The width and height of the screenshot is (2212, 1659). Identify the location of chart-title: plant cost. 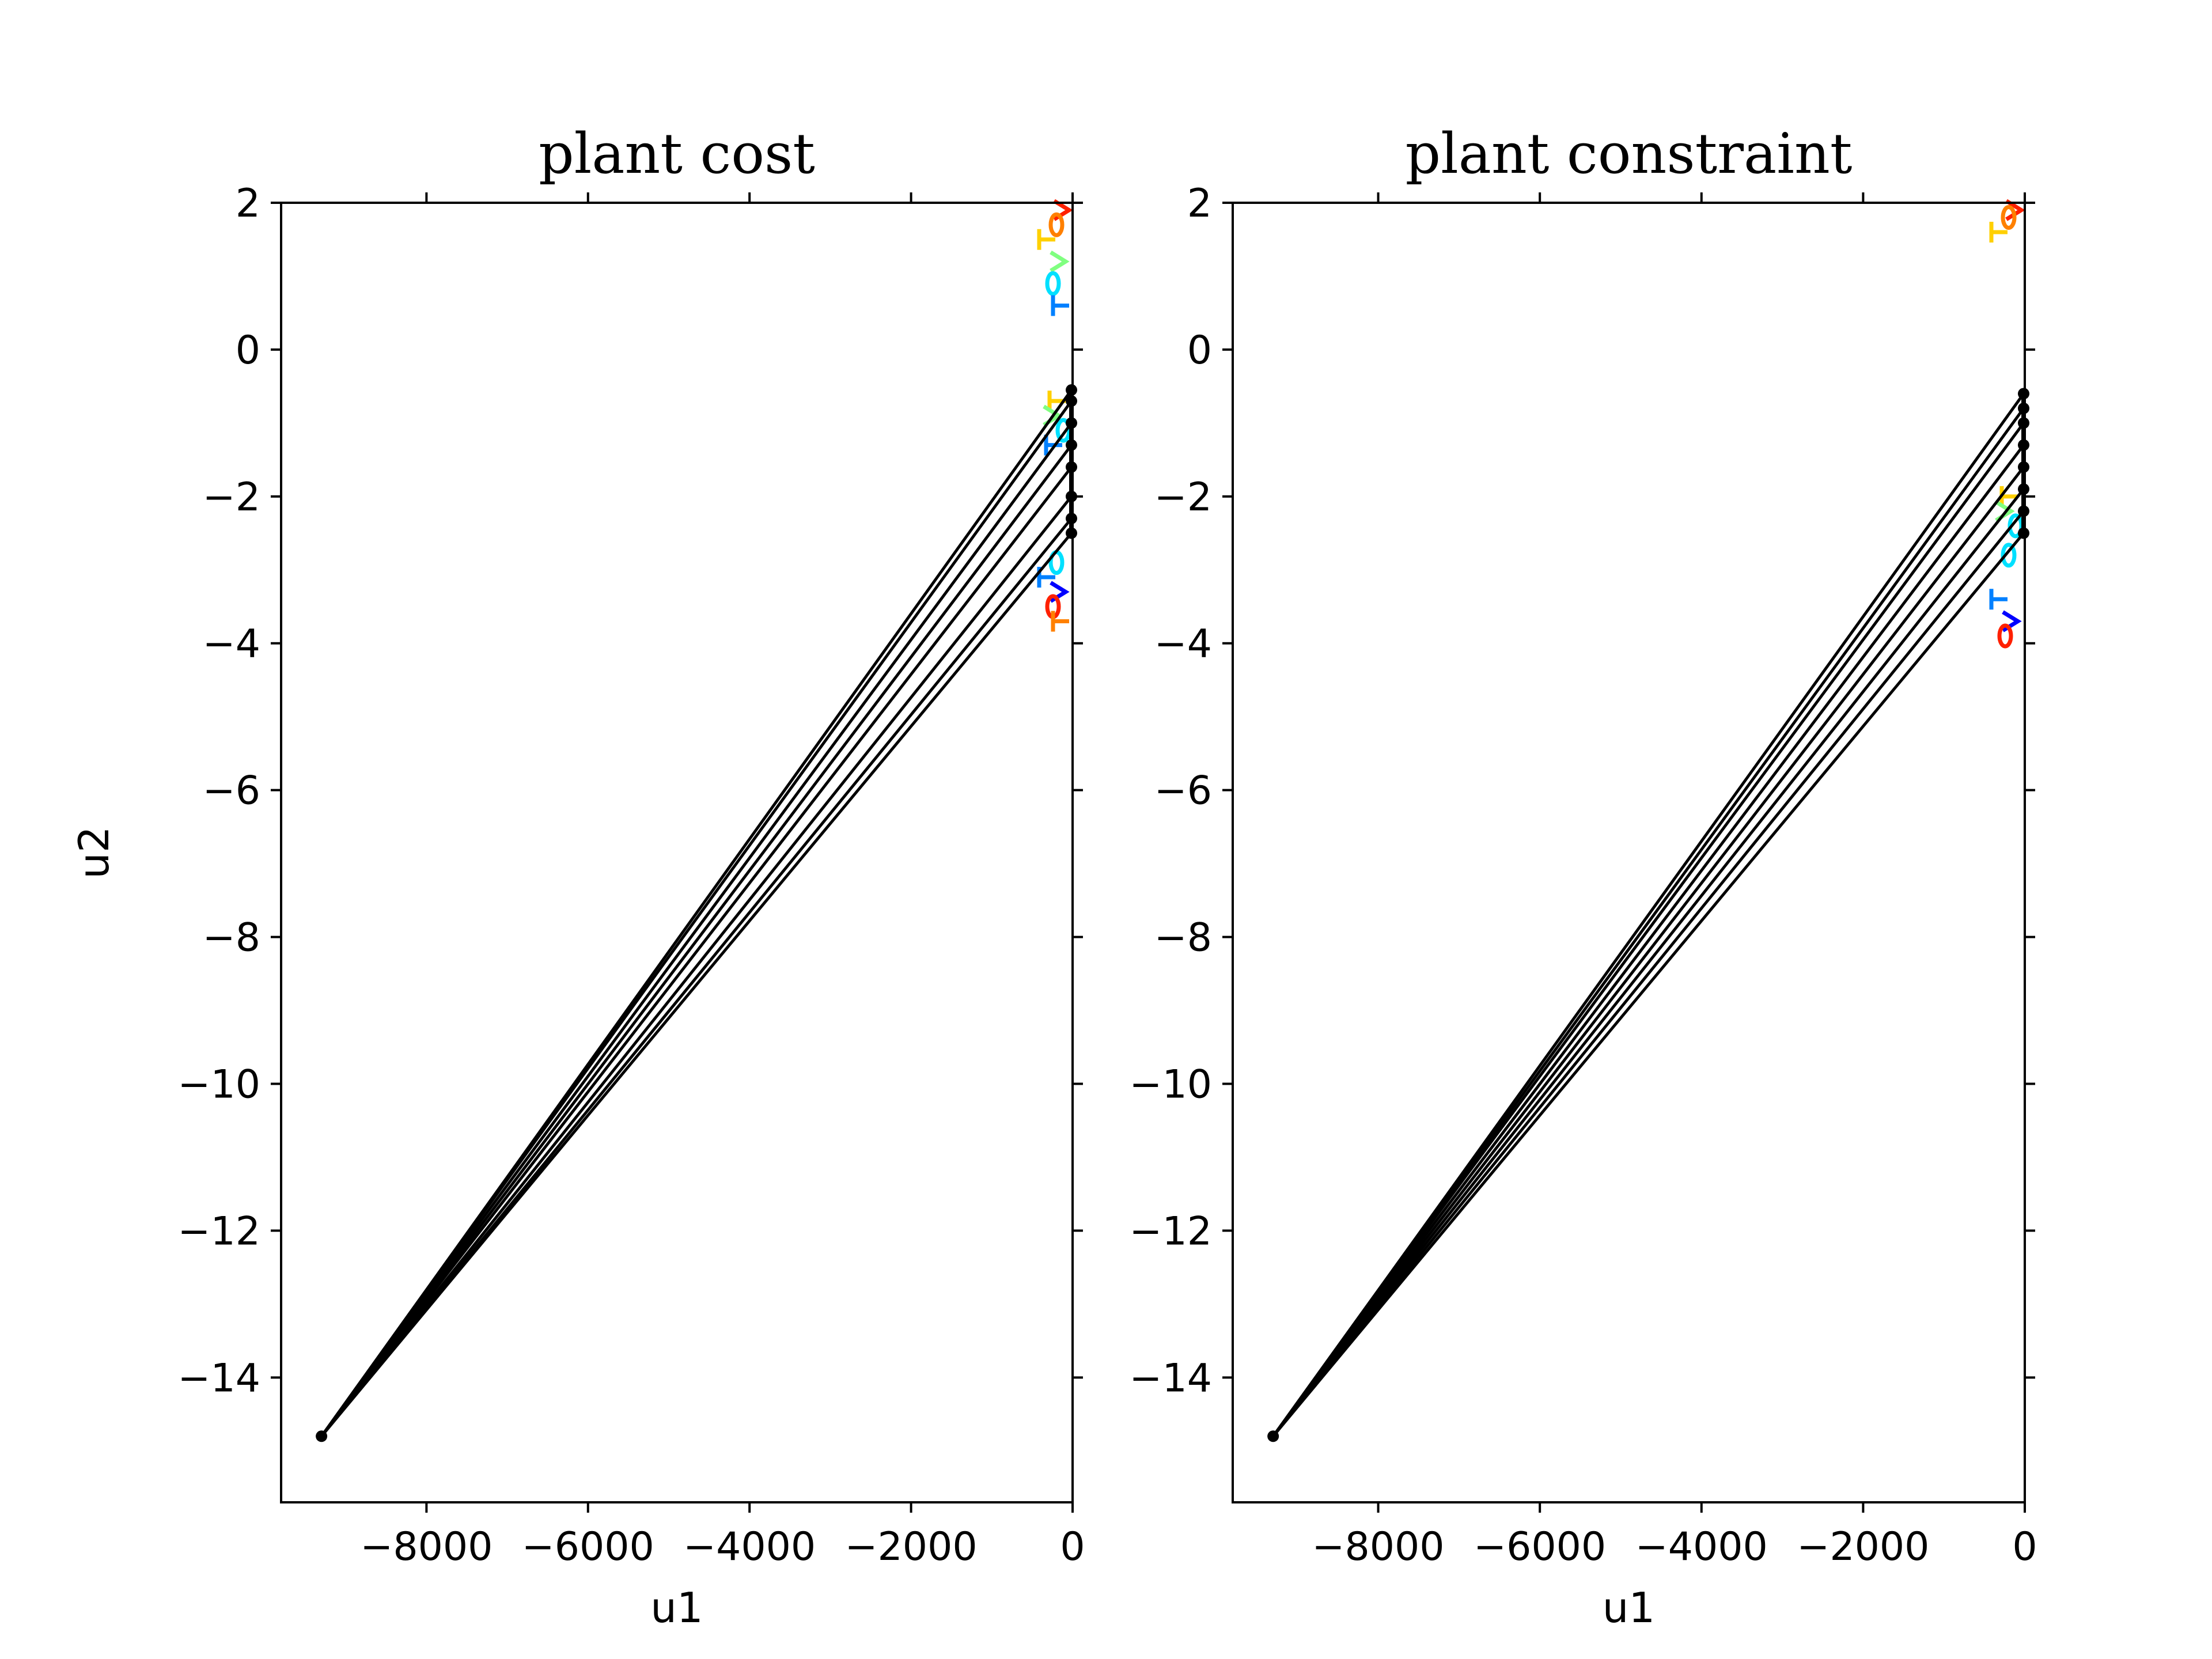
(677, 154).